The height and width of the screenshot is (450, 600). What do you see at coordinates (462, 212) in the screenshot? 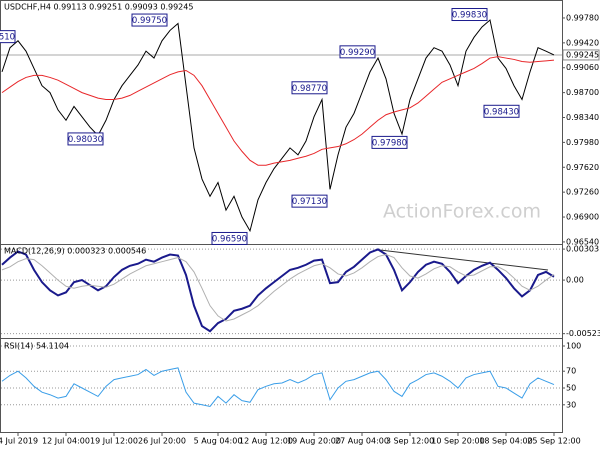
I see `watermark: ActionForex.com` at bounding box center [462, 212].